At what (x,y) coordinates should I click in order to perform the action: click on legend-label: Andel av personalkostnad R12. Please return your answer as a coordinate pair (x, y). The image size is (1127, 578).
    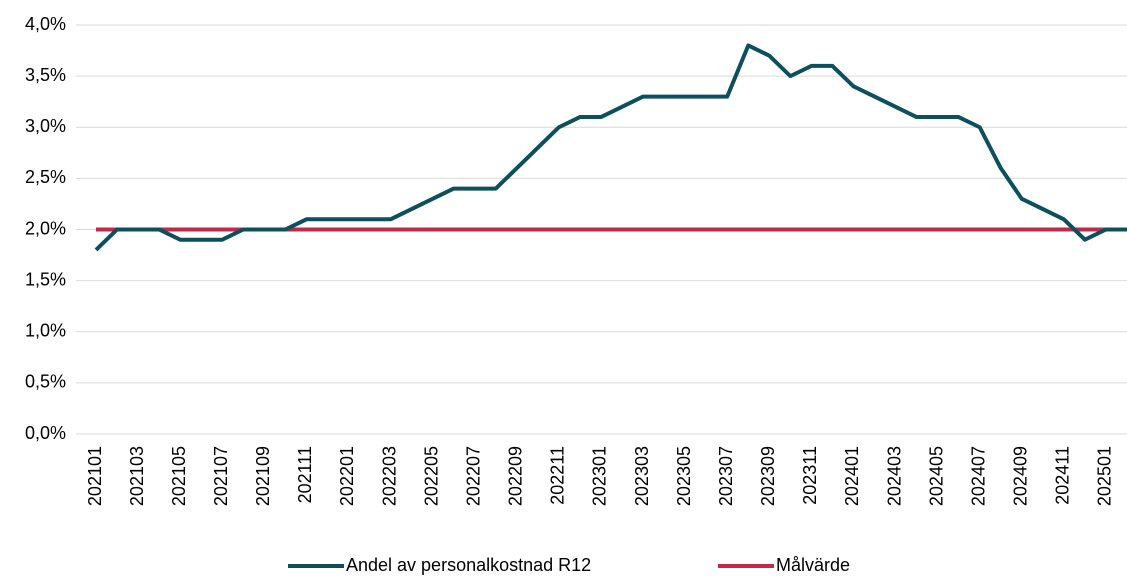
    Looking at the image, I should click on (468, 565).